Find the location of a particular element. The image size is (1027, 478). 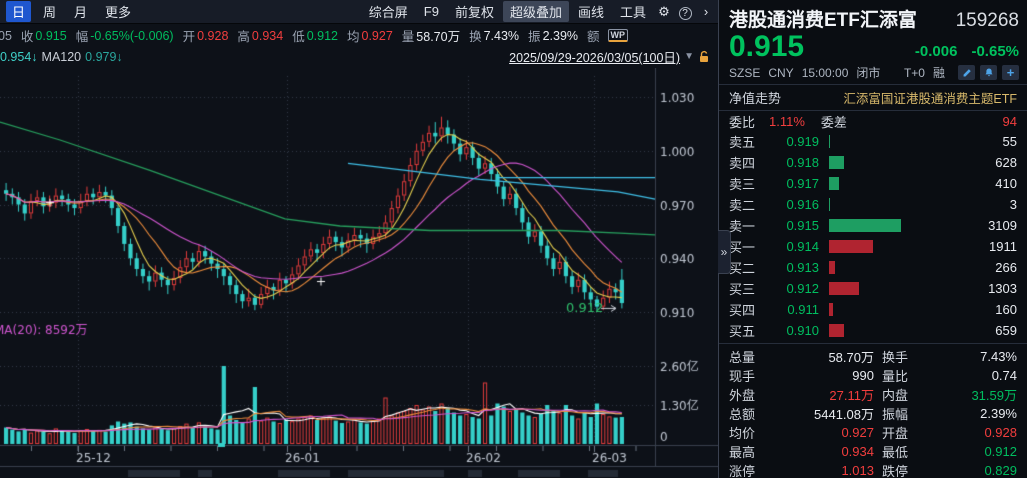

bid-row-4: 买四 0.911 160 is located at coordinates (873, 310).